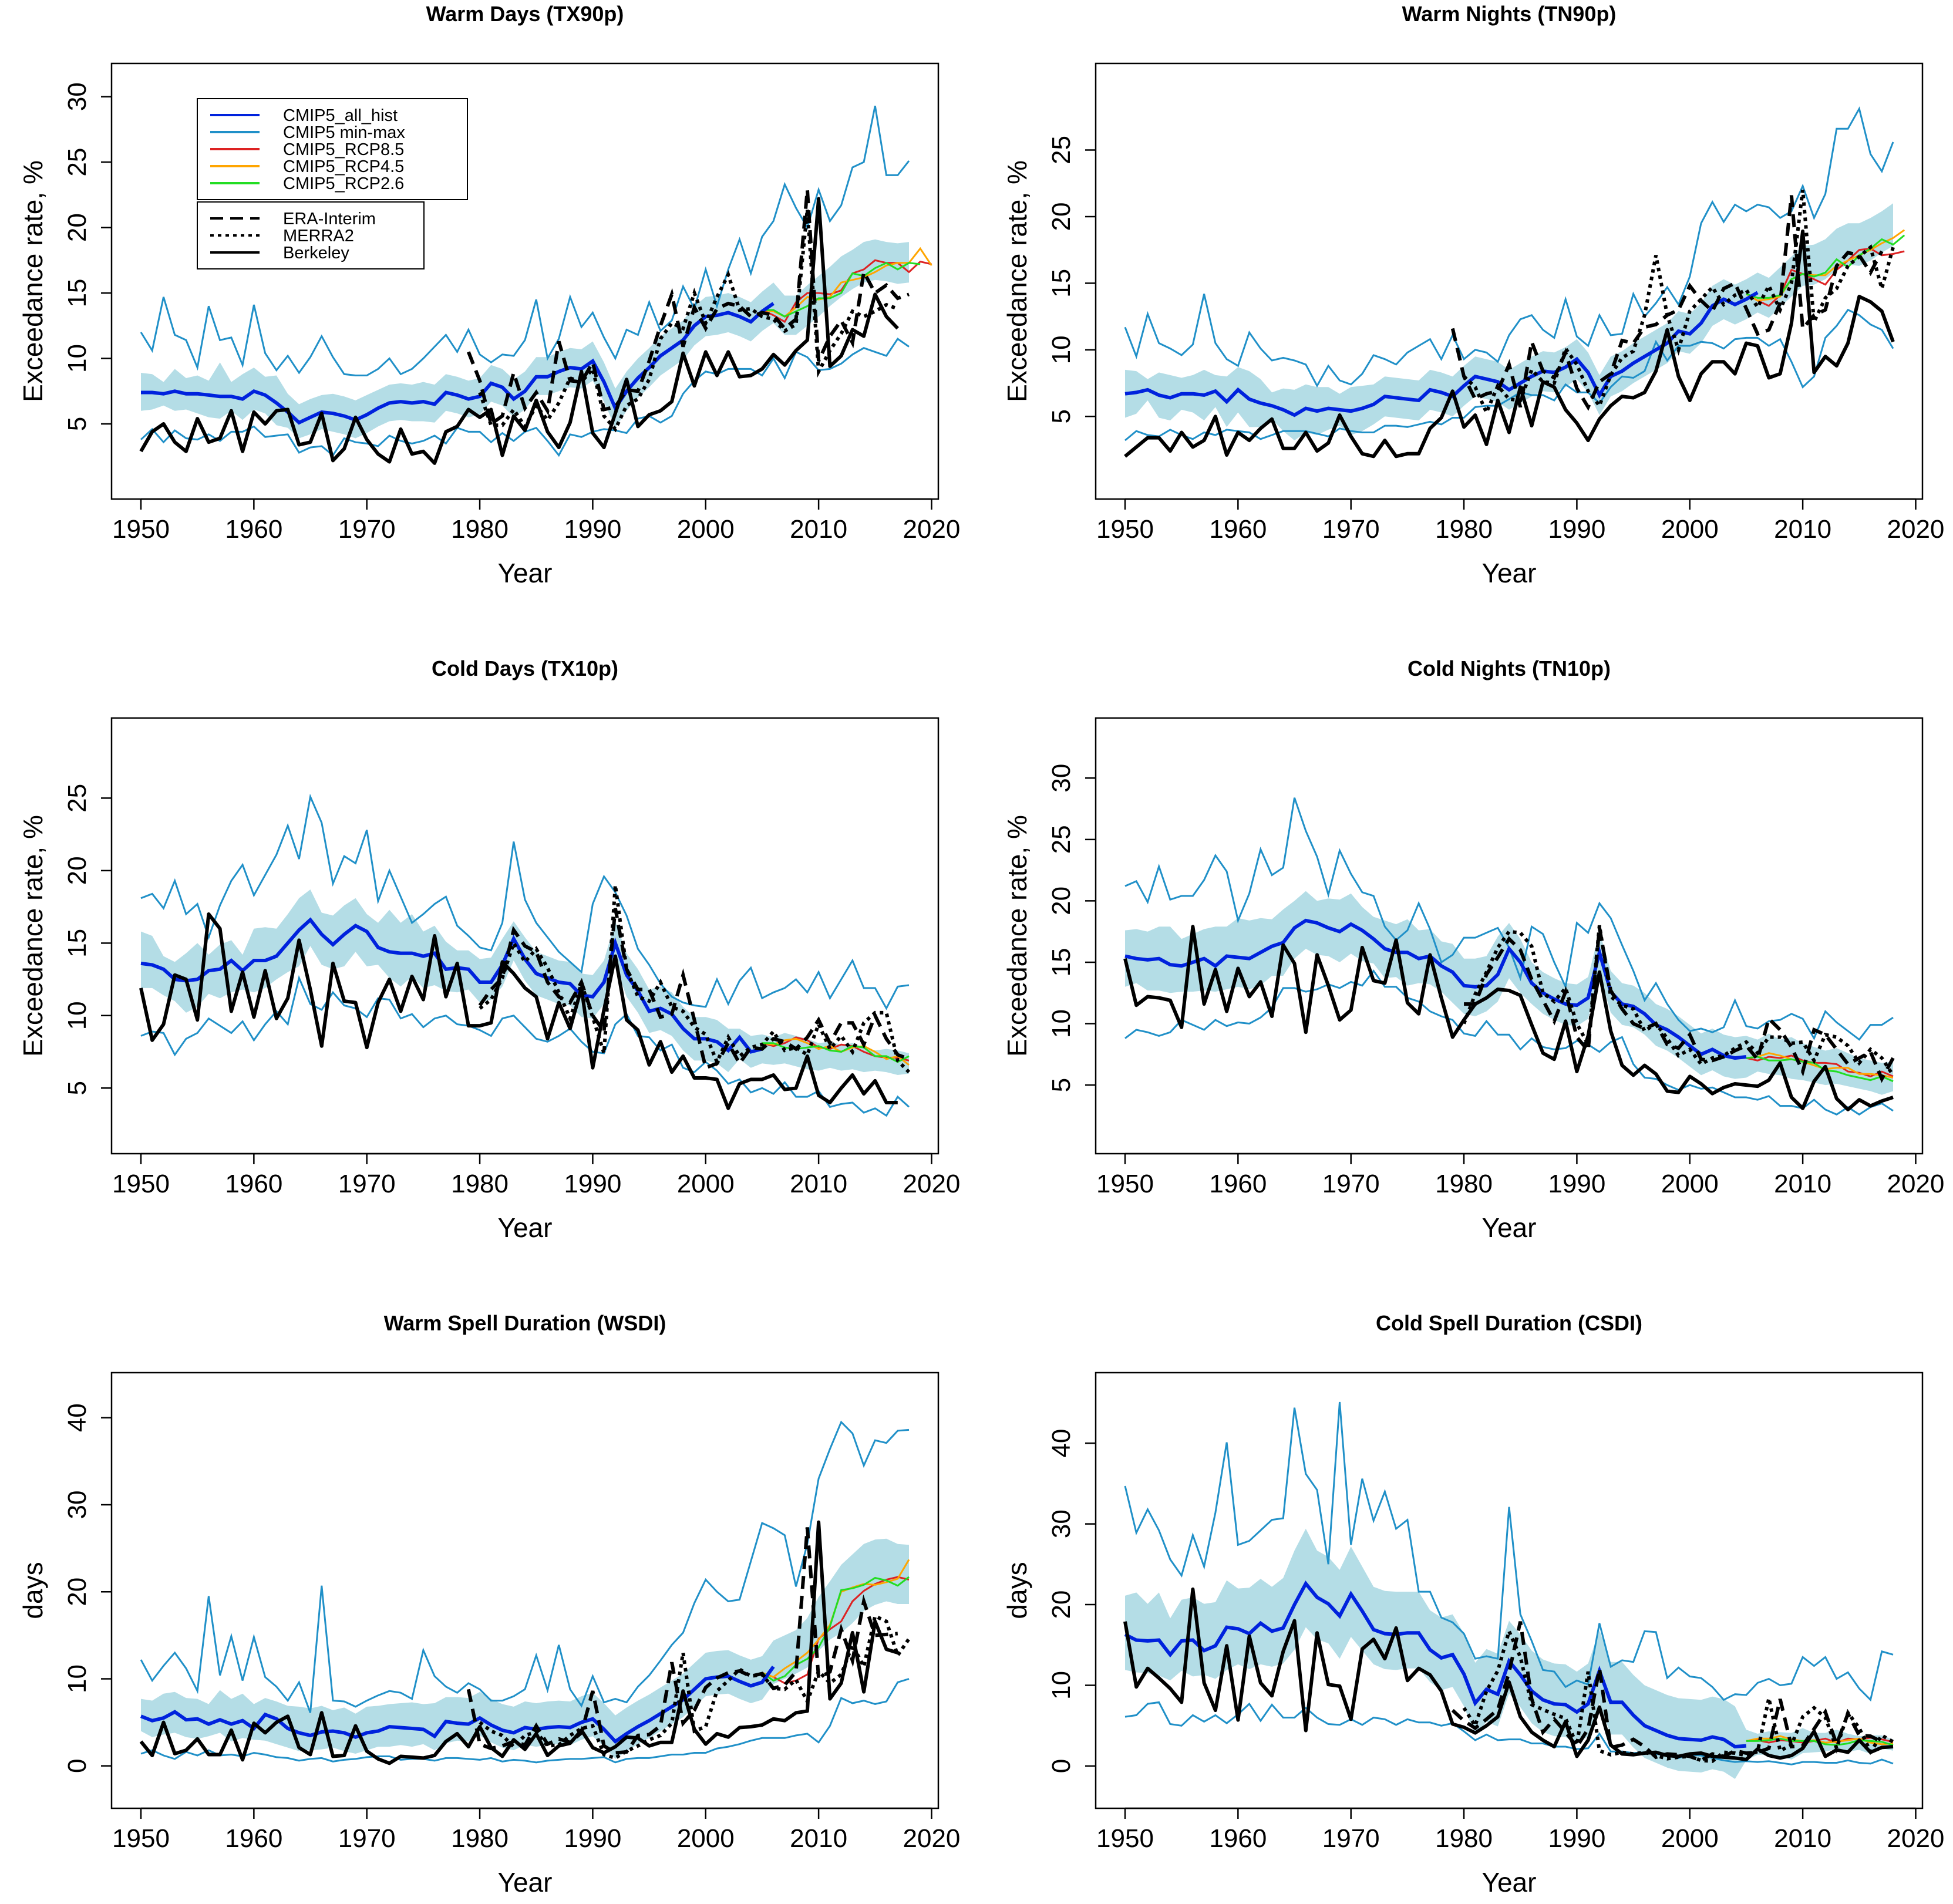 Image resolution: width=1953 pixels, height=1904 pixels. Describe the element at coordinates (329, 219) in the screenshot. I see `legend-label: ERA-Interim` at that location.